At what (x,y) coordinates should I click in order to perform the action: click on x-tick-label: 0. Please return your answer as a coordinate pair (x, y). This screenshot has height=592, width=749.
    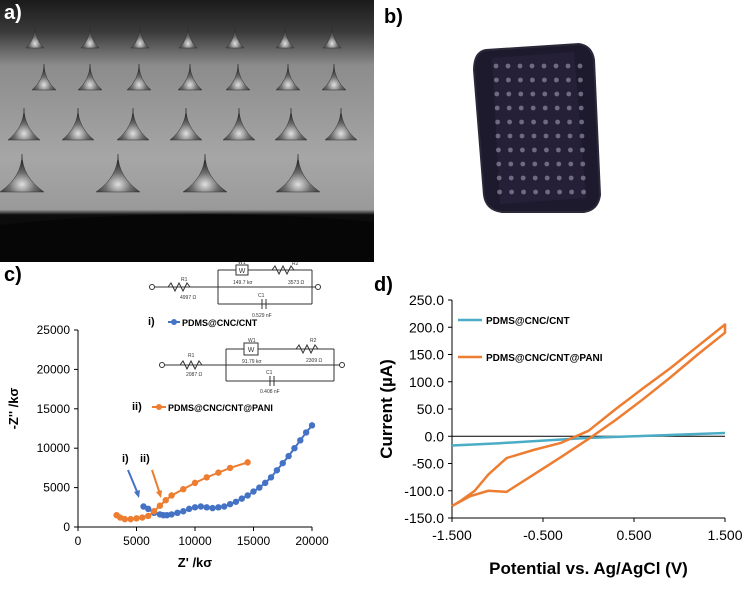
    Looking at the image, I should click on (78, 541).